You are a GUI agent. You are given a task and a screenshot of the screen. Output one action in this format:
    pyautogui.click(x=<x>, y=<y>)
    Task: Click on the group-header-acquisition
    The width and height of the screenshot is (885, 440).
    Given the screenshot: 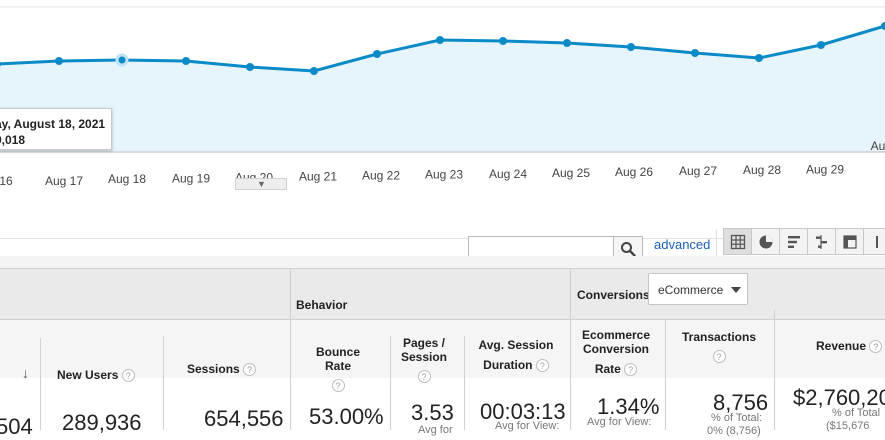 What is the action you would take?
    pyautogui.click(x=145, y=294)
    